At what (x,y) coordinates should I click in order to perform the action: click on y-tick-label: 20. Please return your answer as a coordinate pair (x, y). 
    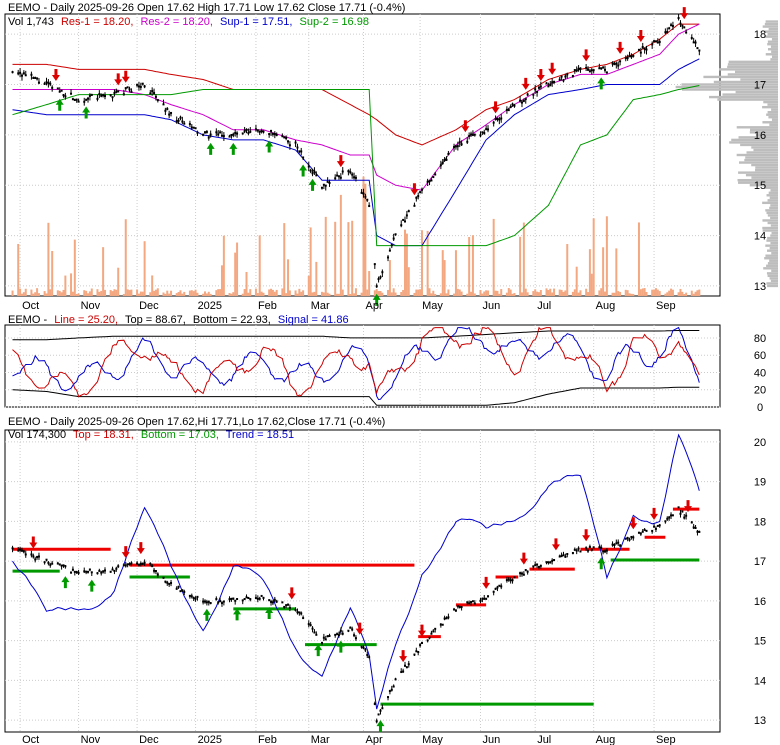
    Looking at the image, I should click on (760, 443).